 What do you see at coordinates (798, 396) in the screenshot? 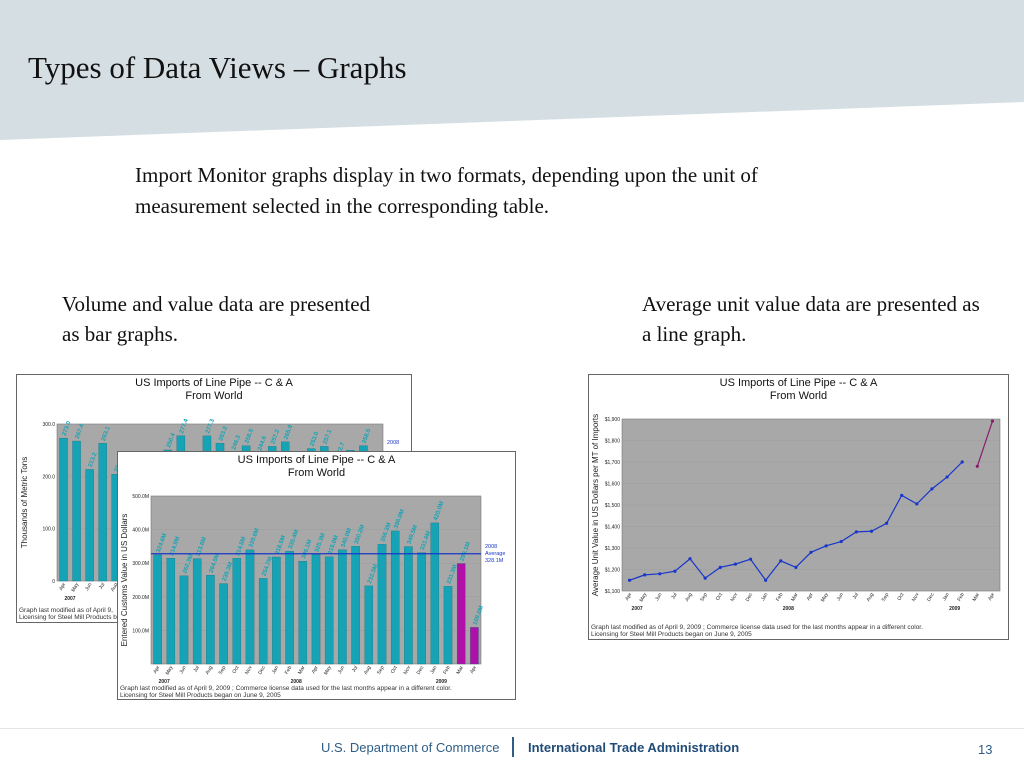
I see `chart-title-line: From World` at bounding box center [798, 396].